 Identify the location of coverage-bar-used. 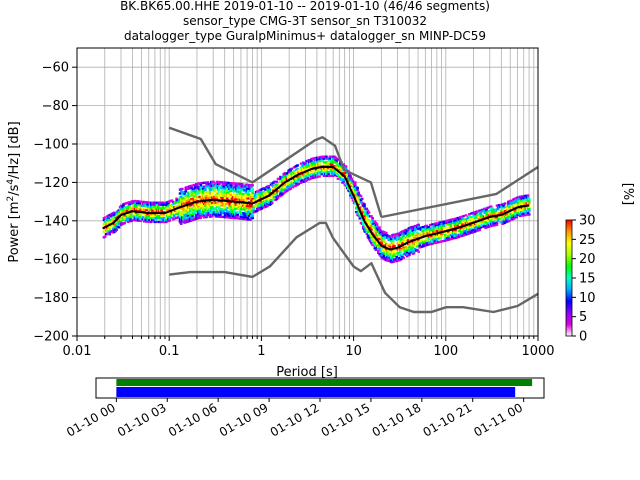
(316, 392).